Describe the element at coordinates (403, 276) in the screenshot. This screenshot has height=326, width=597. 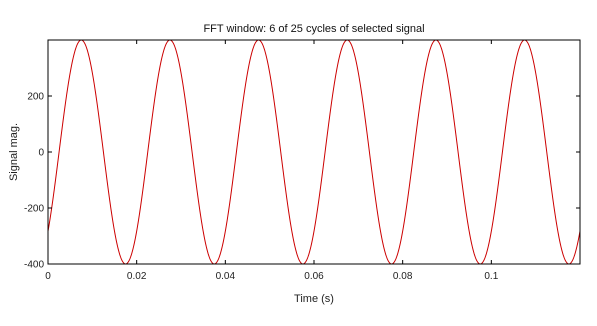
I see `x-tick-label: 0.08` at that location.